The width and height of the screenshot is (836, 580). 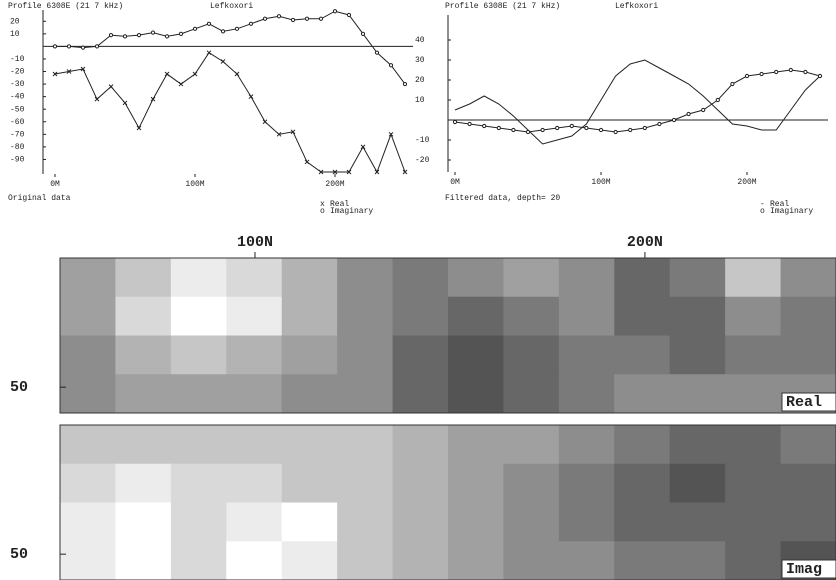 I want to click on y-tick-label: 30, so click(x=420, y=60).